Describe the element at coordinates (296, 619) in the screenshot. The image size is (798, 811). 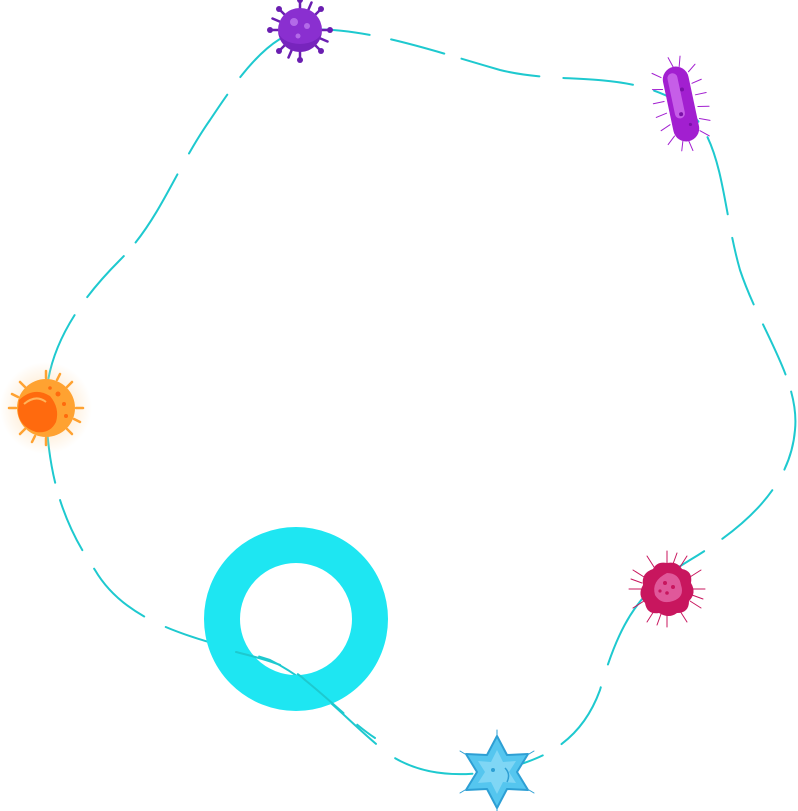
I see `ring-icon` at that location.